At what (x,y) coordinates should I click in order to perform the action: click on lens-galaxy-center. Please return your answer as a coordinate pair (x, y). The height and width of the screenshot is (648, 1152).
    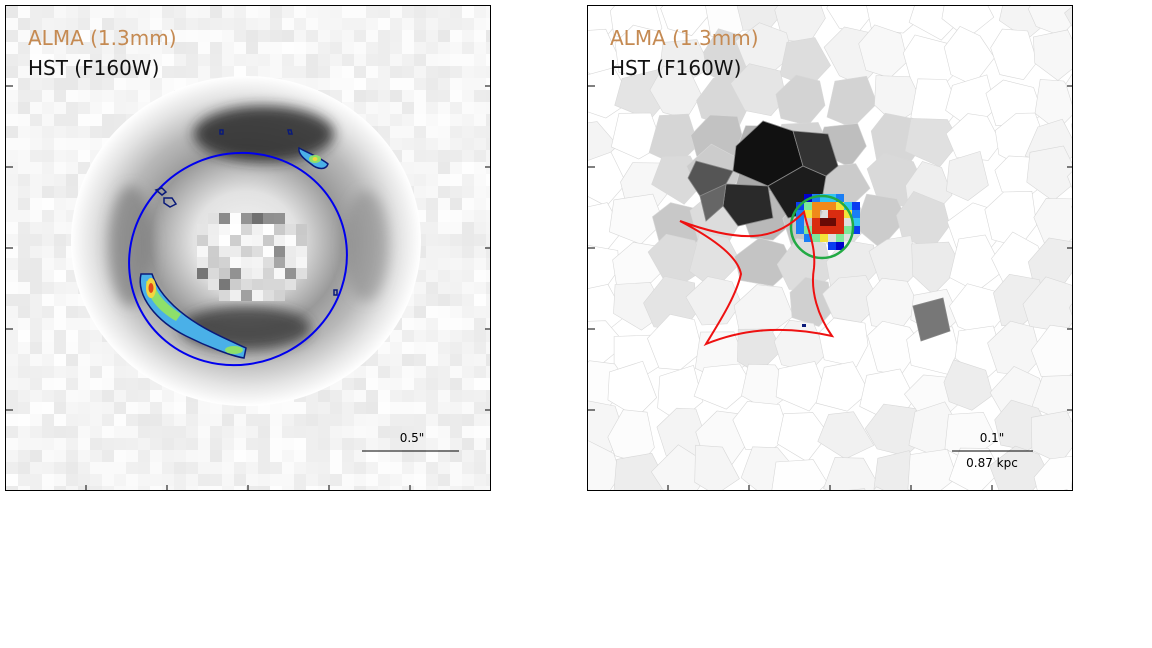
    Looking at the image, I should click on (252, 257).